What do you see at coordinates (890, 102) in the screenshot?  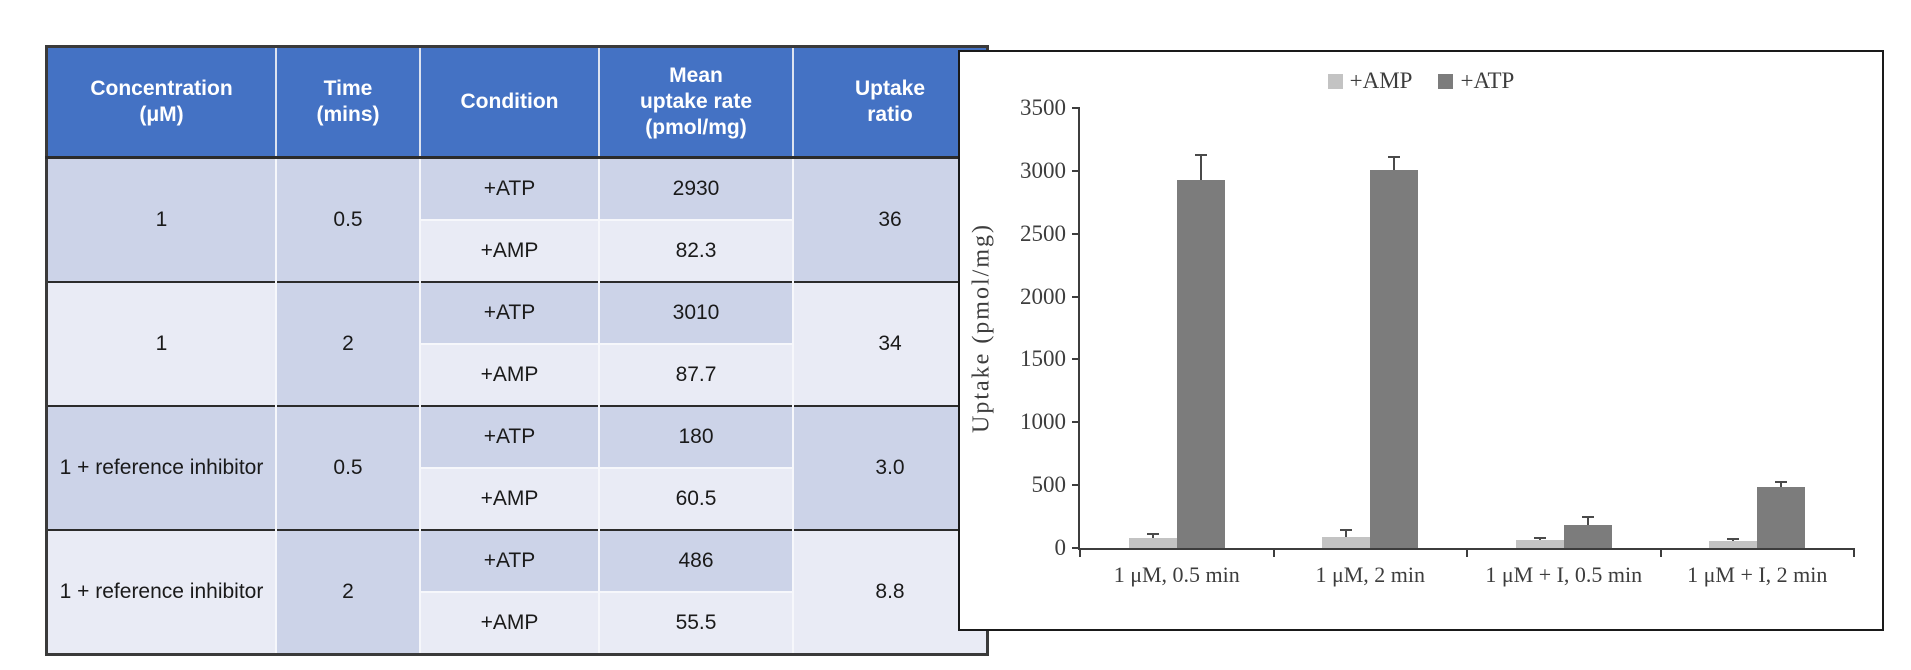 I see `header-uptake-ratio: Uptake ratio` at bounding box center [890, 102].